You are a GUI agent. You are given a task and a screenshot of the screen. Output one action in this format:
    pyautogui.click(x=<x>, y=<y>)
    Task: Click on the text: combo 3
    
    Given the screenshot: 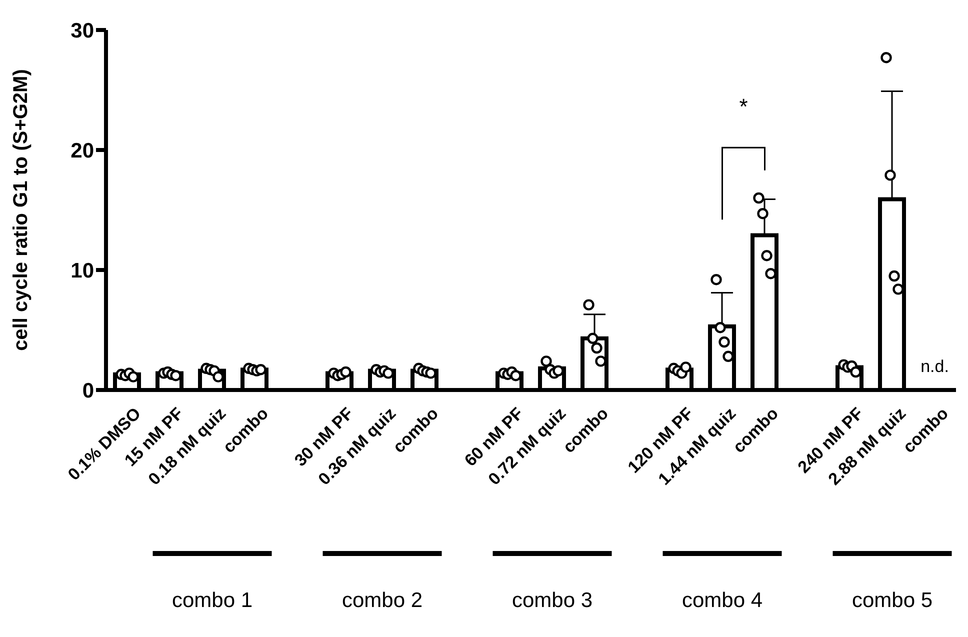 What is the action you would take?
    pyautogui.click(x=552, y=600)
    